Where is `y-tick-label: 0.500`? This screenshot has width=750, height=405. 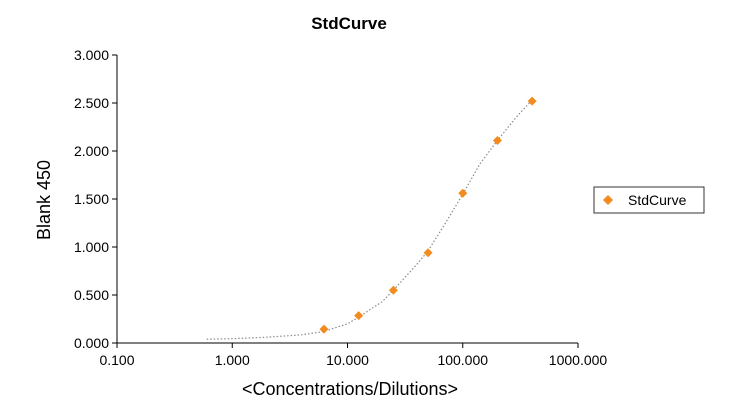 y-tick-label: 0.500 is located at coordinates (91, 295).